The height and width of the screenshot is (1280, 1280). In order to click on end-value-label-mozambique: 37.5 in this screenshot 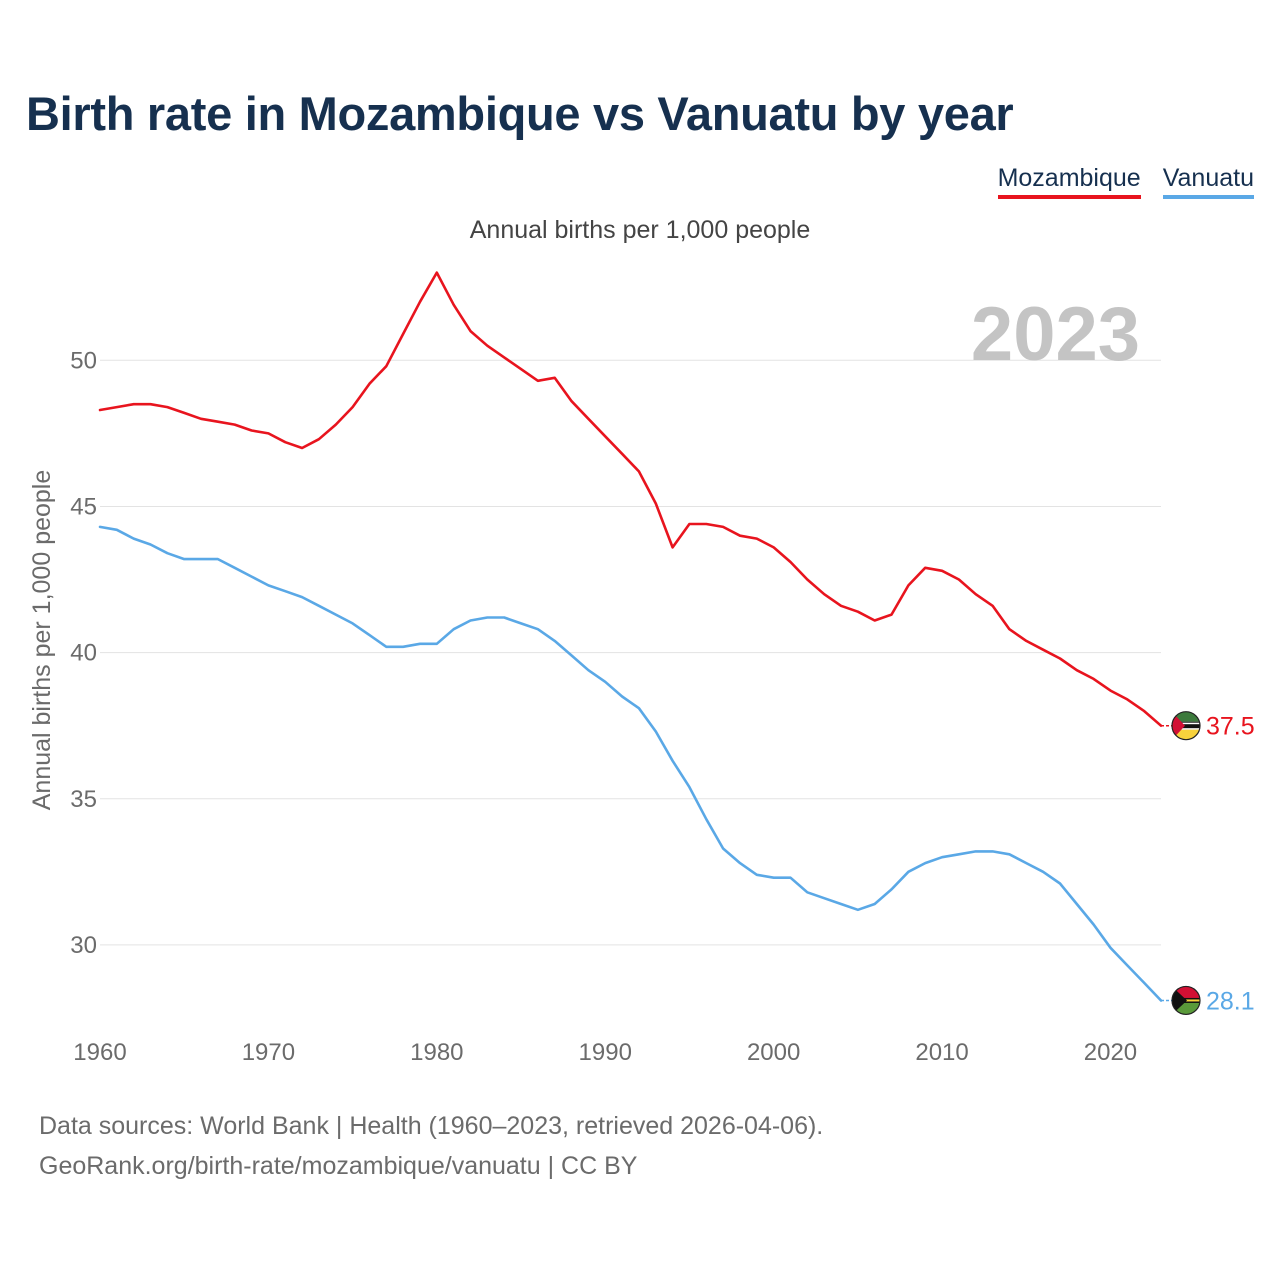, I will do `click(1230, 727)`.